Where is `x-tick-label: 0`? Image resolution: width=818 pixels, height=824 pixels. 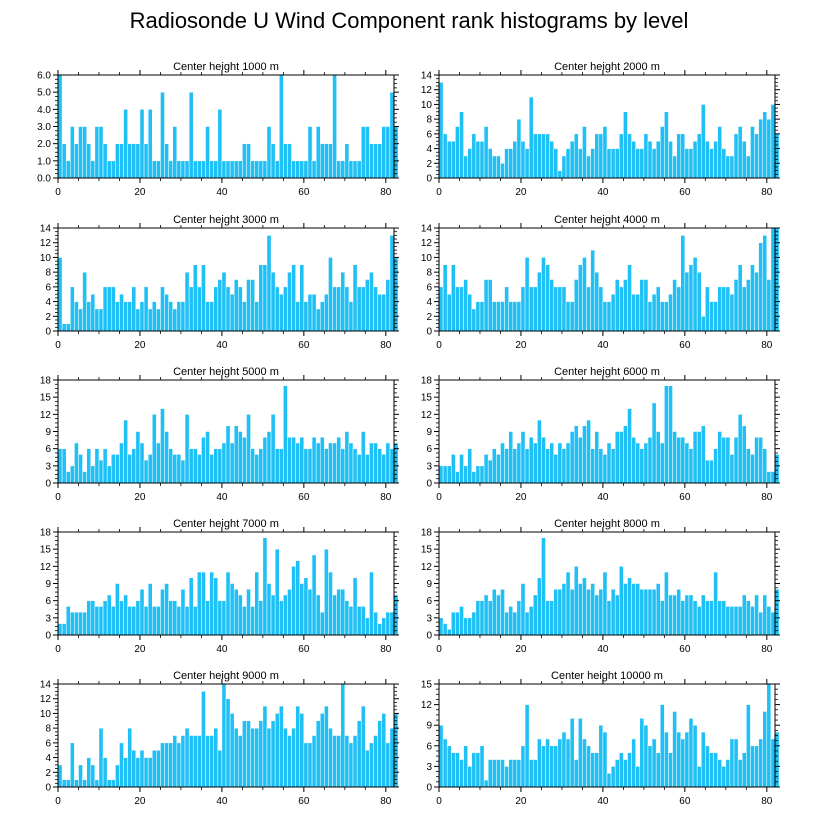
x-tick-label: 0 is located at coordinates (58, 192).